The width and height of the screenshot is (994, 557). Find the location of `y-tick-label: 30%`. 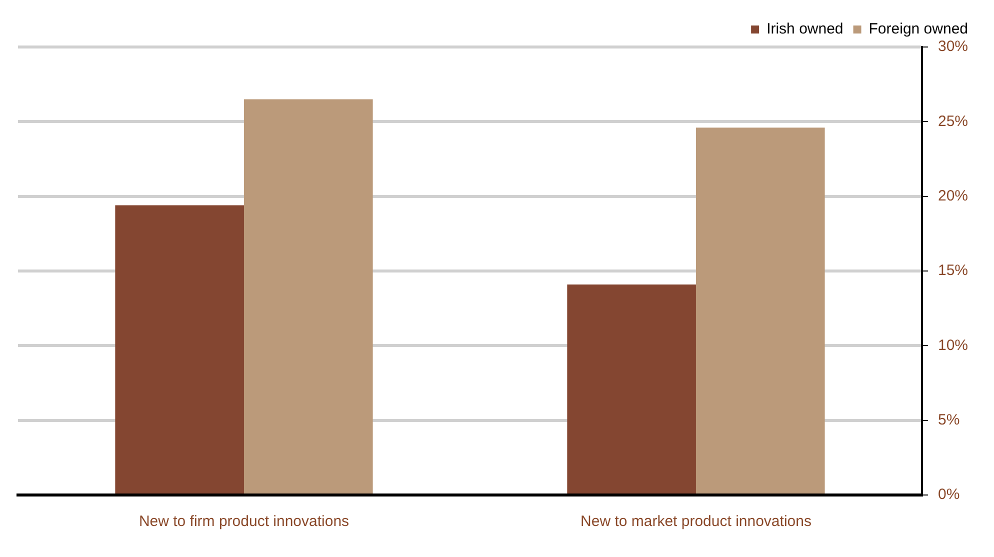

y-tick-label: 30% is located at coordinates (953, 47).